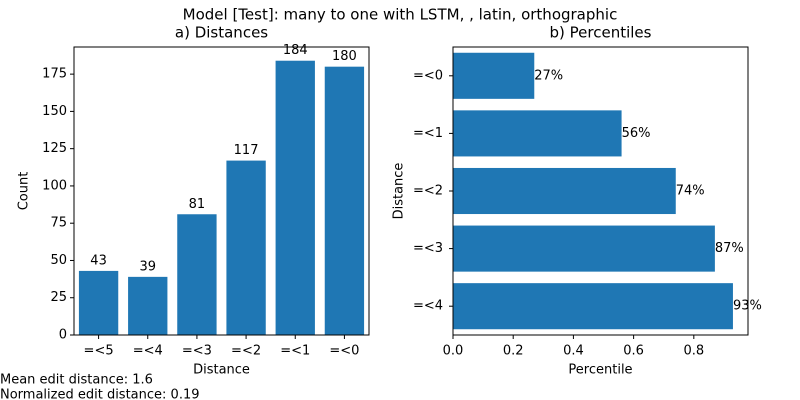 The width and height of the screenshot is (800, 400). What do you see at coordinates (148, 351) in the screenshot?
I see `x-tick-label: =<4` at bounding box center [148, 351].